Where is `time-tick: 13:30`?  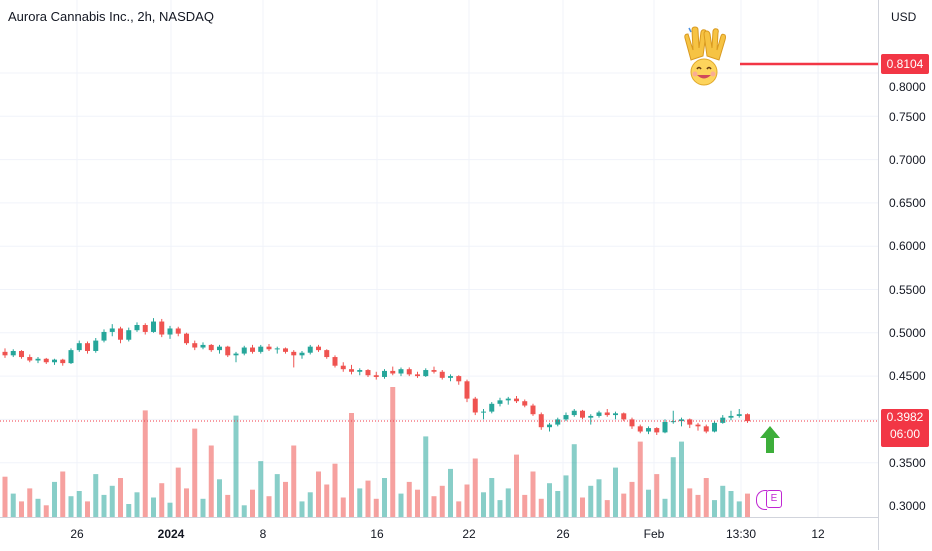
time-tick: 13:30 is located at coordinates (741, 534).